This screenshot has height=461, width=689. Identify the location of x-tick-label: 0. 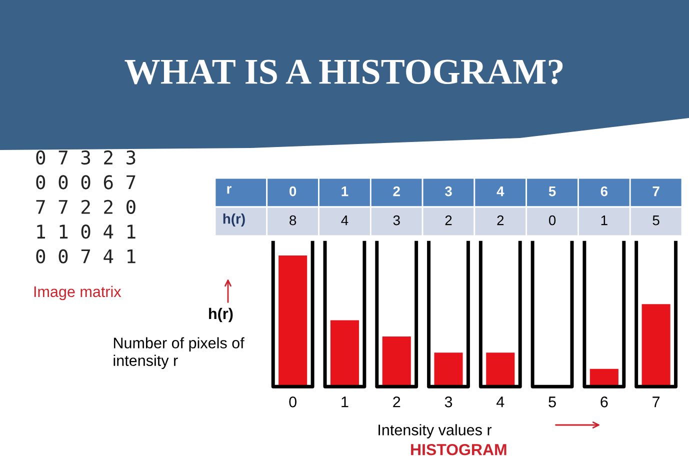
(292, 402).